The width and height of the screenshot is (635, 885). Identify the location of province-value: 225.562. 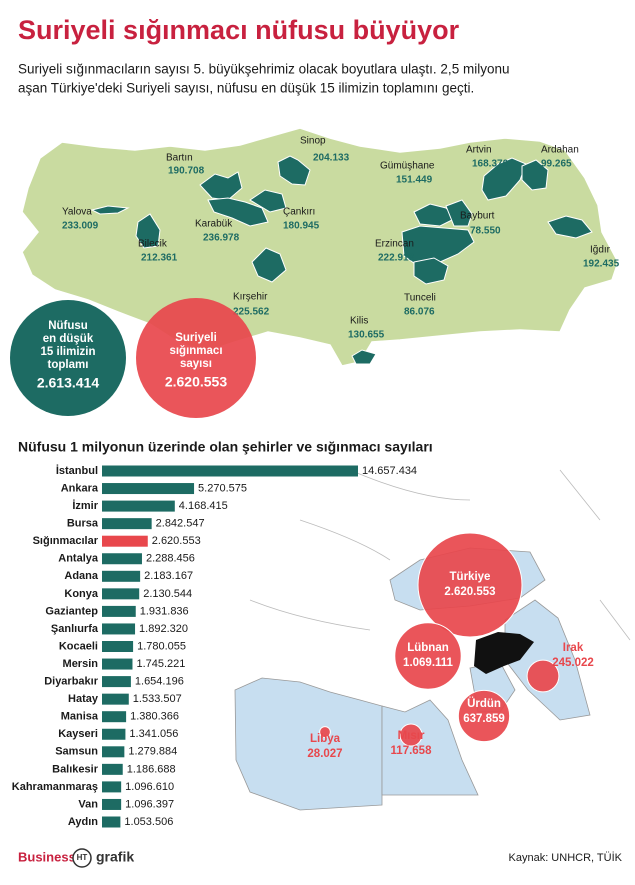
(251, 312).